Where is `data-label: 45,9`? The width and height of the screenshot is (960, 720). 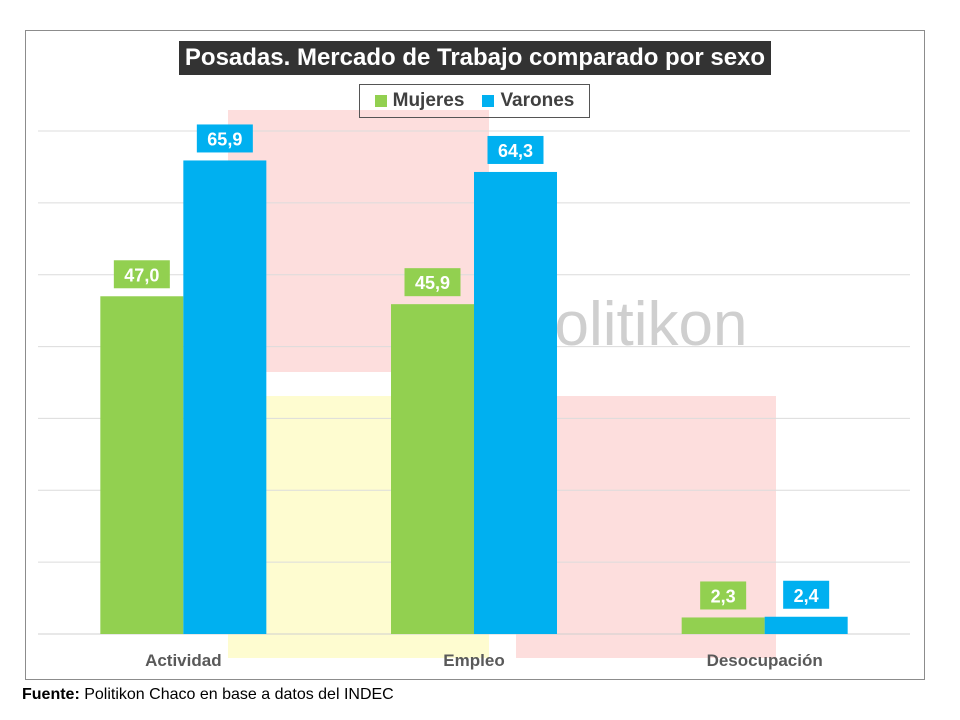 data-label: 45,9 is located at coordinates (432, 283).